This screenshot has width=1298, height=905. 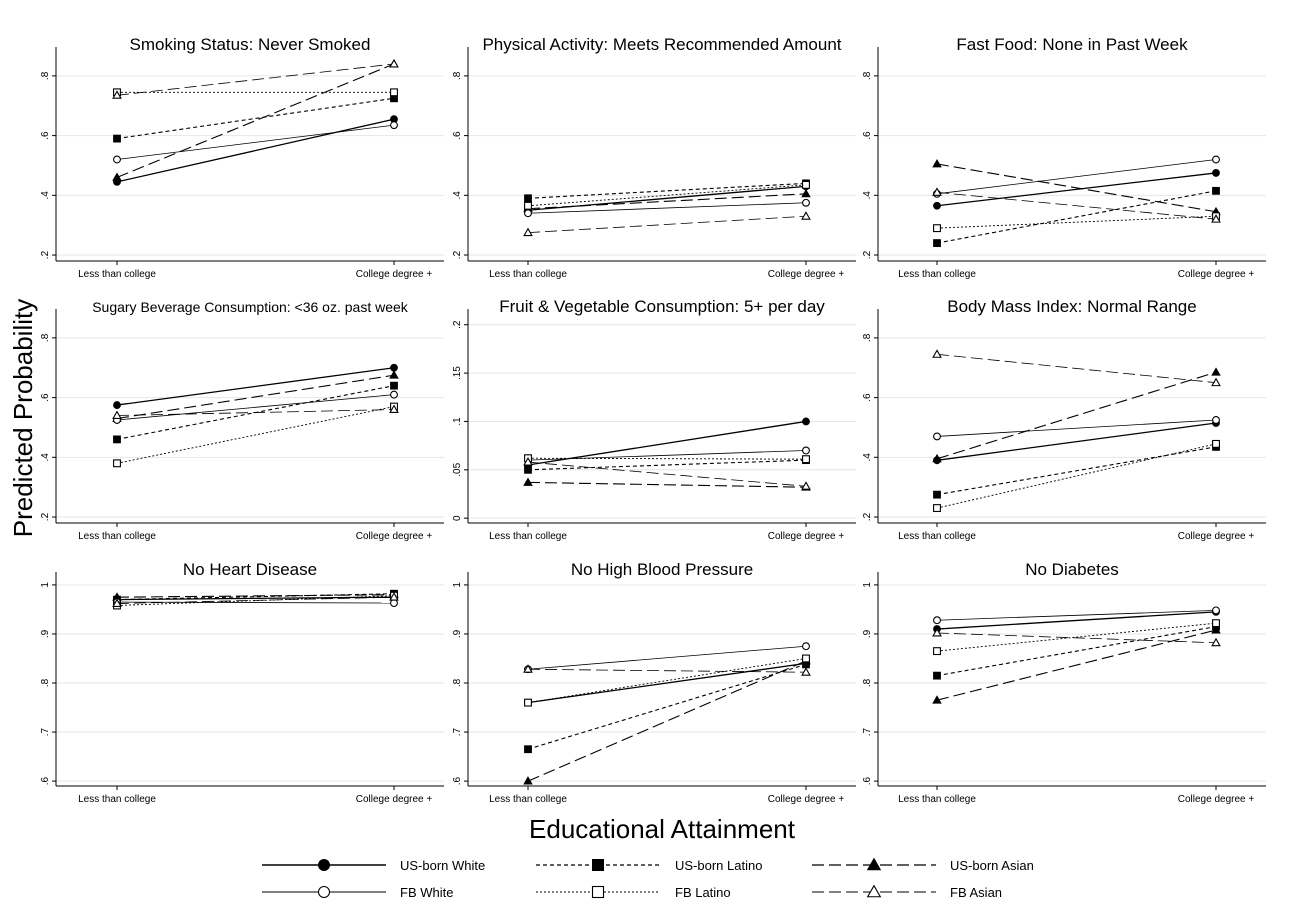 What do you see at coordinates (357, 892) in the screenshot?
I see `legend-item-fb-white: FB White` at bounding box center [357, 892].